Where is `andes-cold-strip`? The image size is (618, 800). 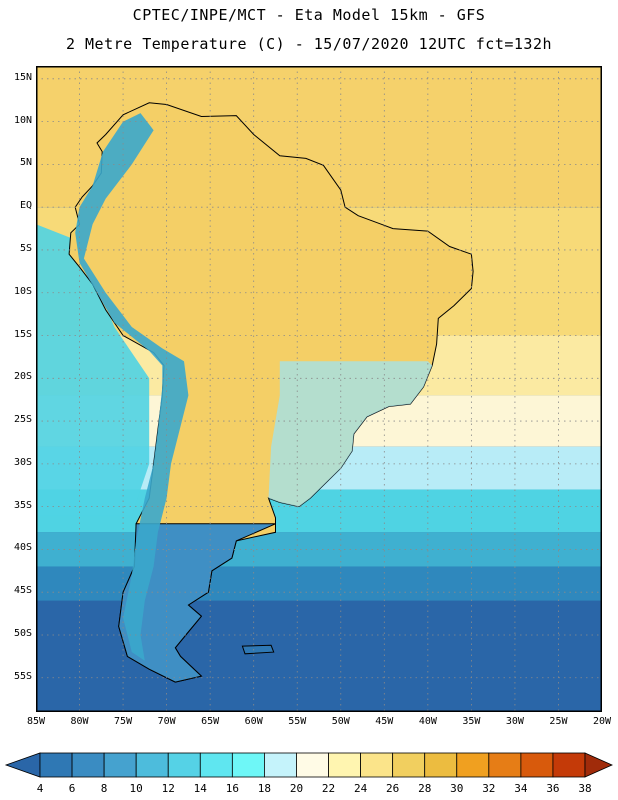 andes-cold-strip is located at coordinates (132, 387).